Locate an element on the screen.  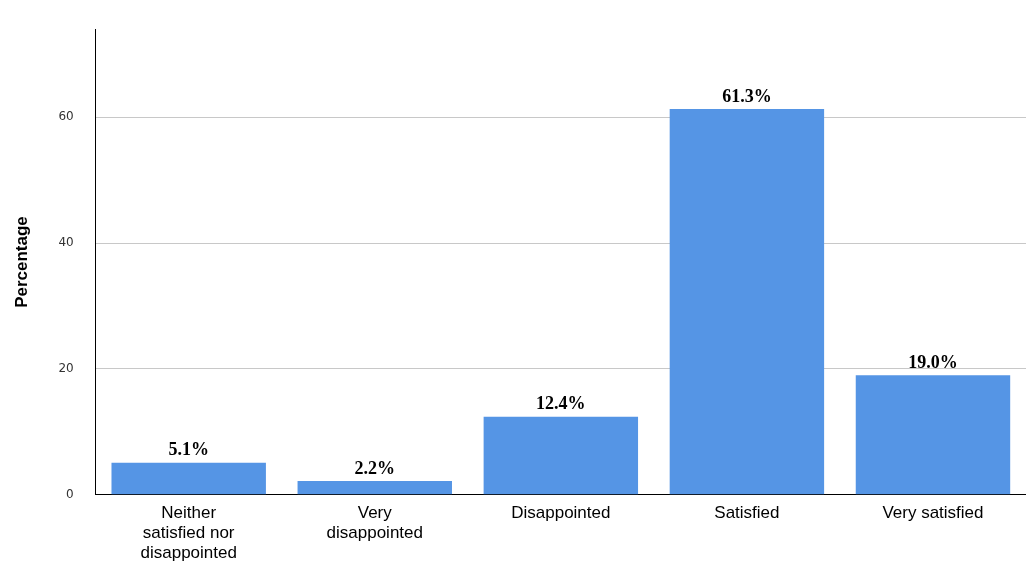
x-tick-label: Disappointed is located at coordinates (561, 512).